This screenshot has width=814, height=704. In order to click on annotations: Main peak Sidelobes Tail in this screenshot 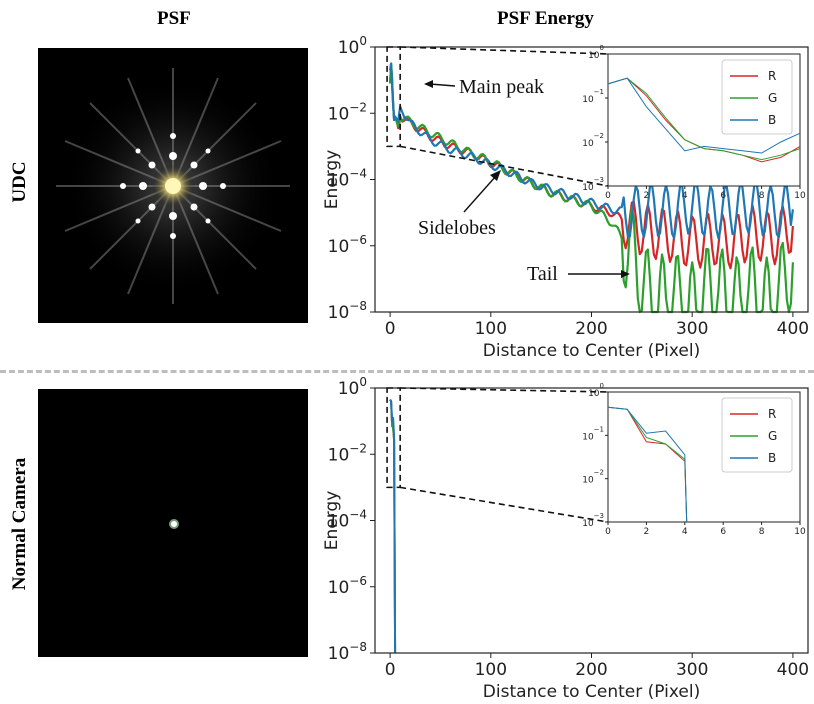, I will do `click(524, 180)`.